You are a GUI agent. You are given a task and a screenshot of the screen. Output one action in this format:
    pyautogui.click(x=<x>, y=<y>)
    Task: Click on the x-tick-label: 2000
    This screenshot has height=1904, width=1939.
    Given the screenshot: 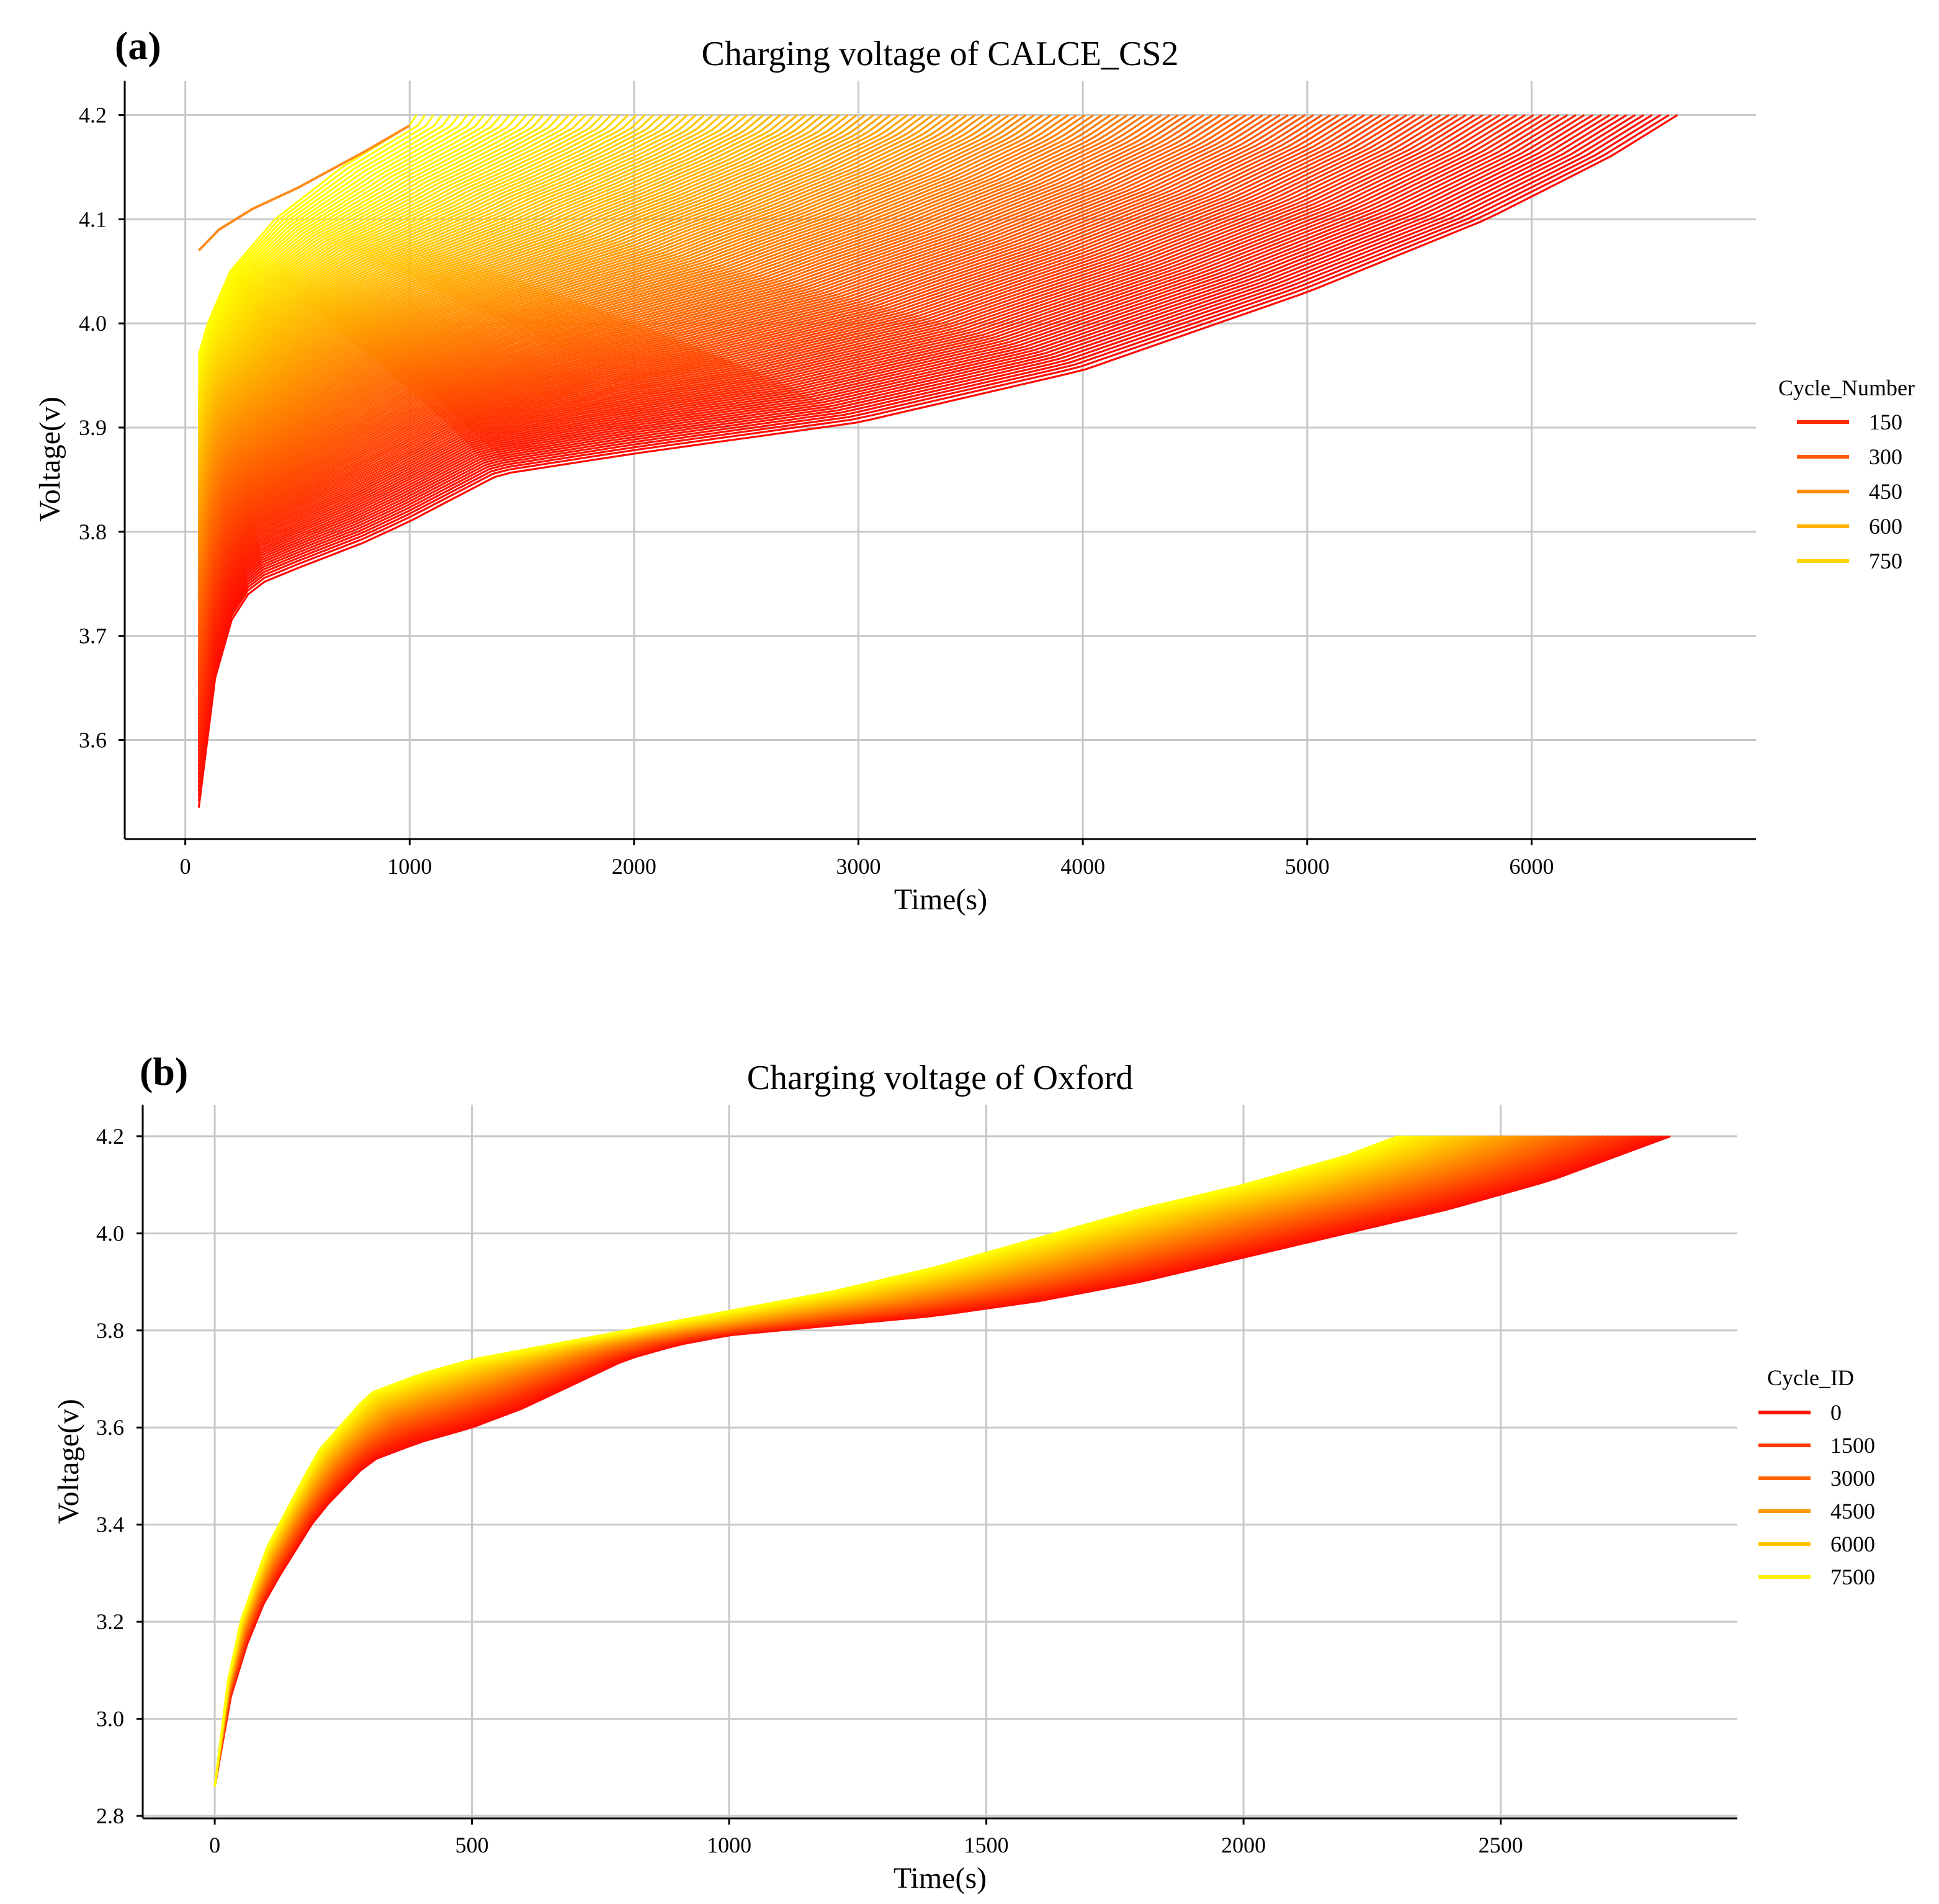 What is the action you would take?
    pyautogui.click(x=634, y=866)
    